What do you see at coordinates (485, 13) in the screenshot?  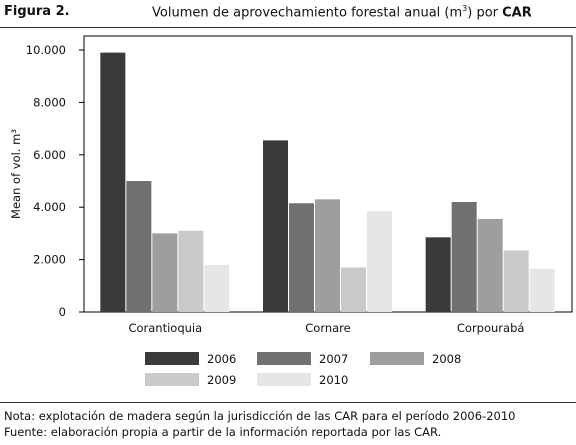 I see `figure-title-mid: ) por` at bounding box center [485, 13].